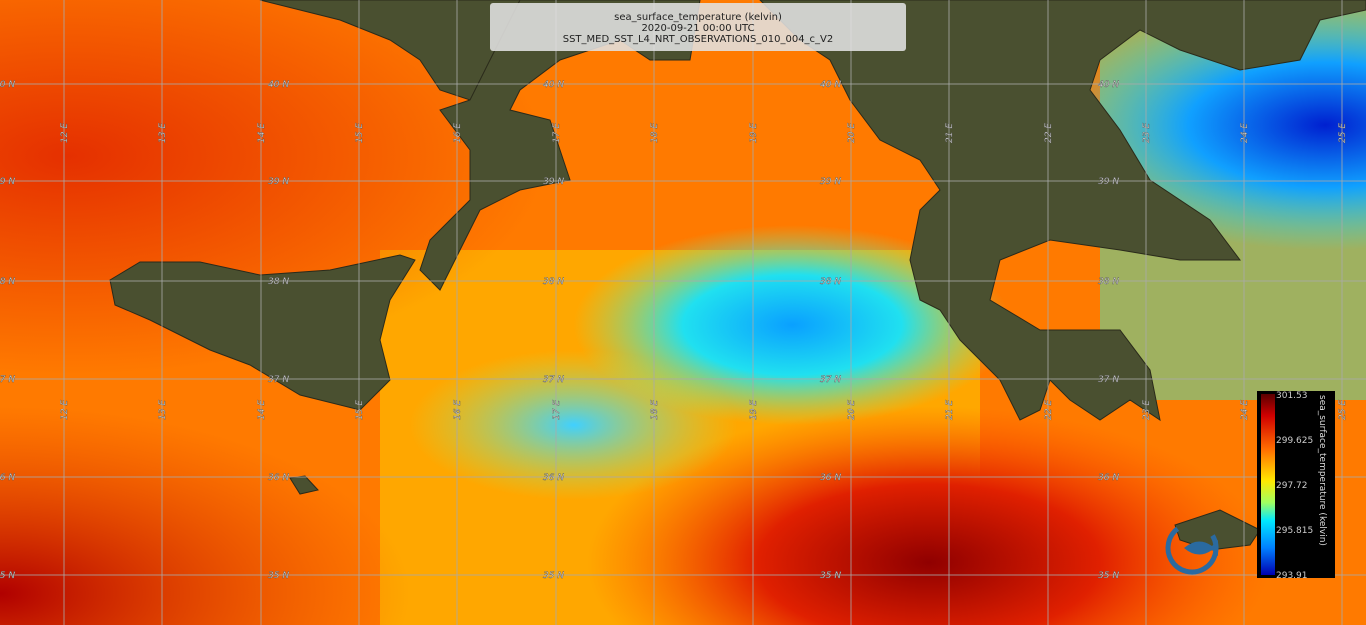 The height and width of the screenshot is (625, 1366). What do you see at coordinates (1295, 531) in the screenshot?
I see `colorbar-label: 295.815` at bounding box center [1295, 531].